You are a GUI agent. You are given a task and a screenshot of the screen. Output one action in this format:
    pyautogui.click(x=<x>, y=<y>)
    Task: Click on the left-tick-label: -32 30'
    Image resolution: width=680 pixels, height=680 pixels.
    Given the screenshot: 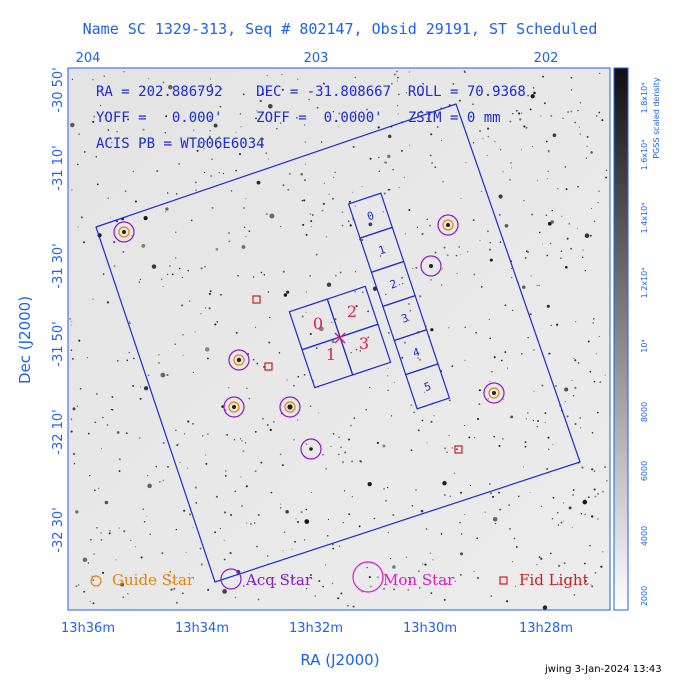 What is the action you would take?
    pyautogui.click(x=58, y=529)
    